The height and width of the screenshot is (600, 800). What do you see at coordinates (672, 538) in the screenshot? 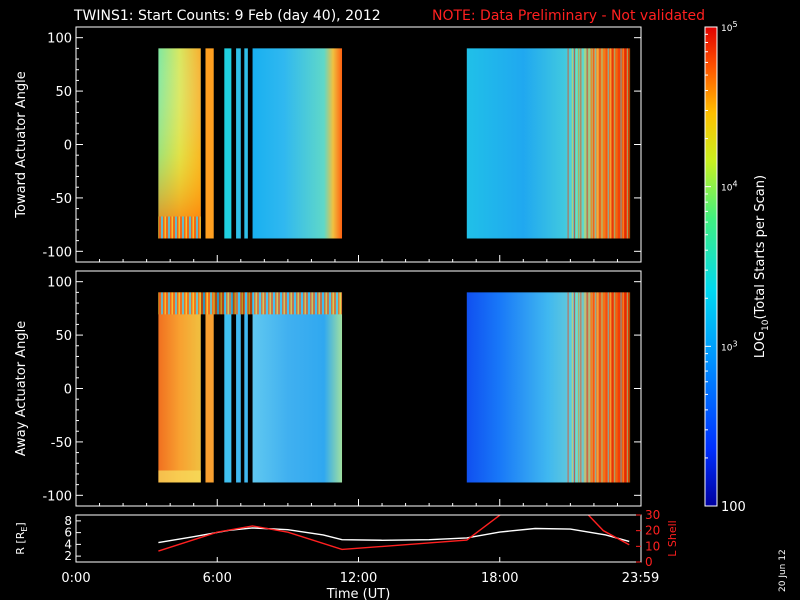
I see `lshell-axis-label: L Shell` at bounding box center [672, 538].